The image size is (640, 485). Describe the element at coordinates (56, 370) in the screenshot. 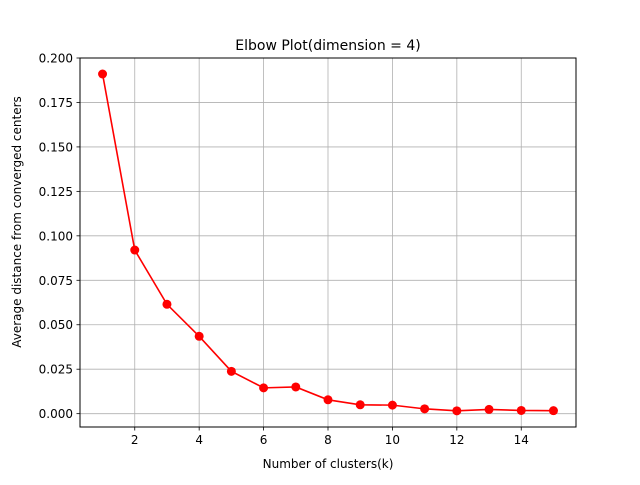

I see `y-tick-label: 0.025` at that location.